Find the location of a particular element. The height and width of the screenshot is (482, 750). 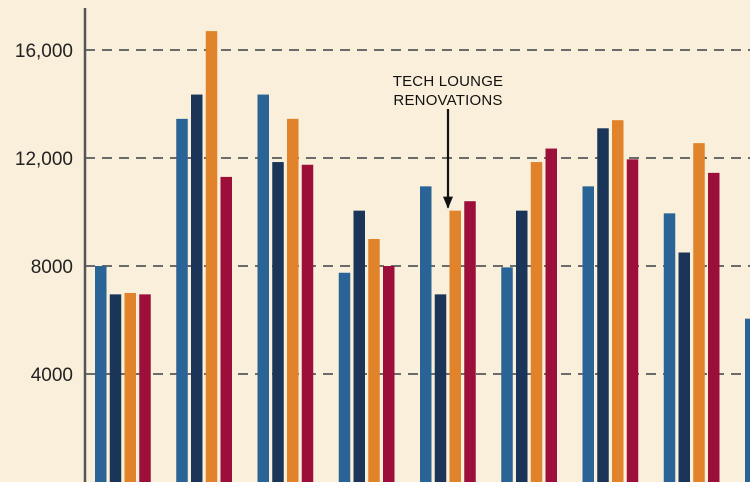

bar-g4-s4 is located at coordinates (389, 374).